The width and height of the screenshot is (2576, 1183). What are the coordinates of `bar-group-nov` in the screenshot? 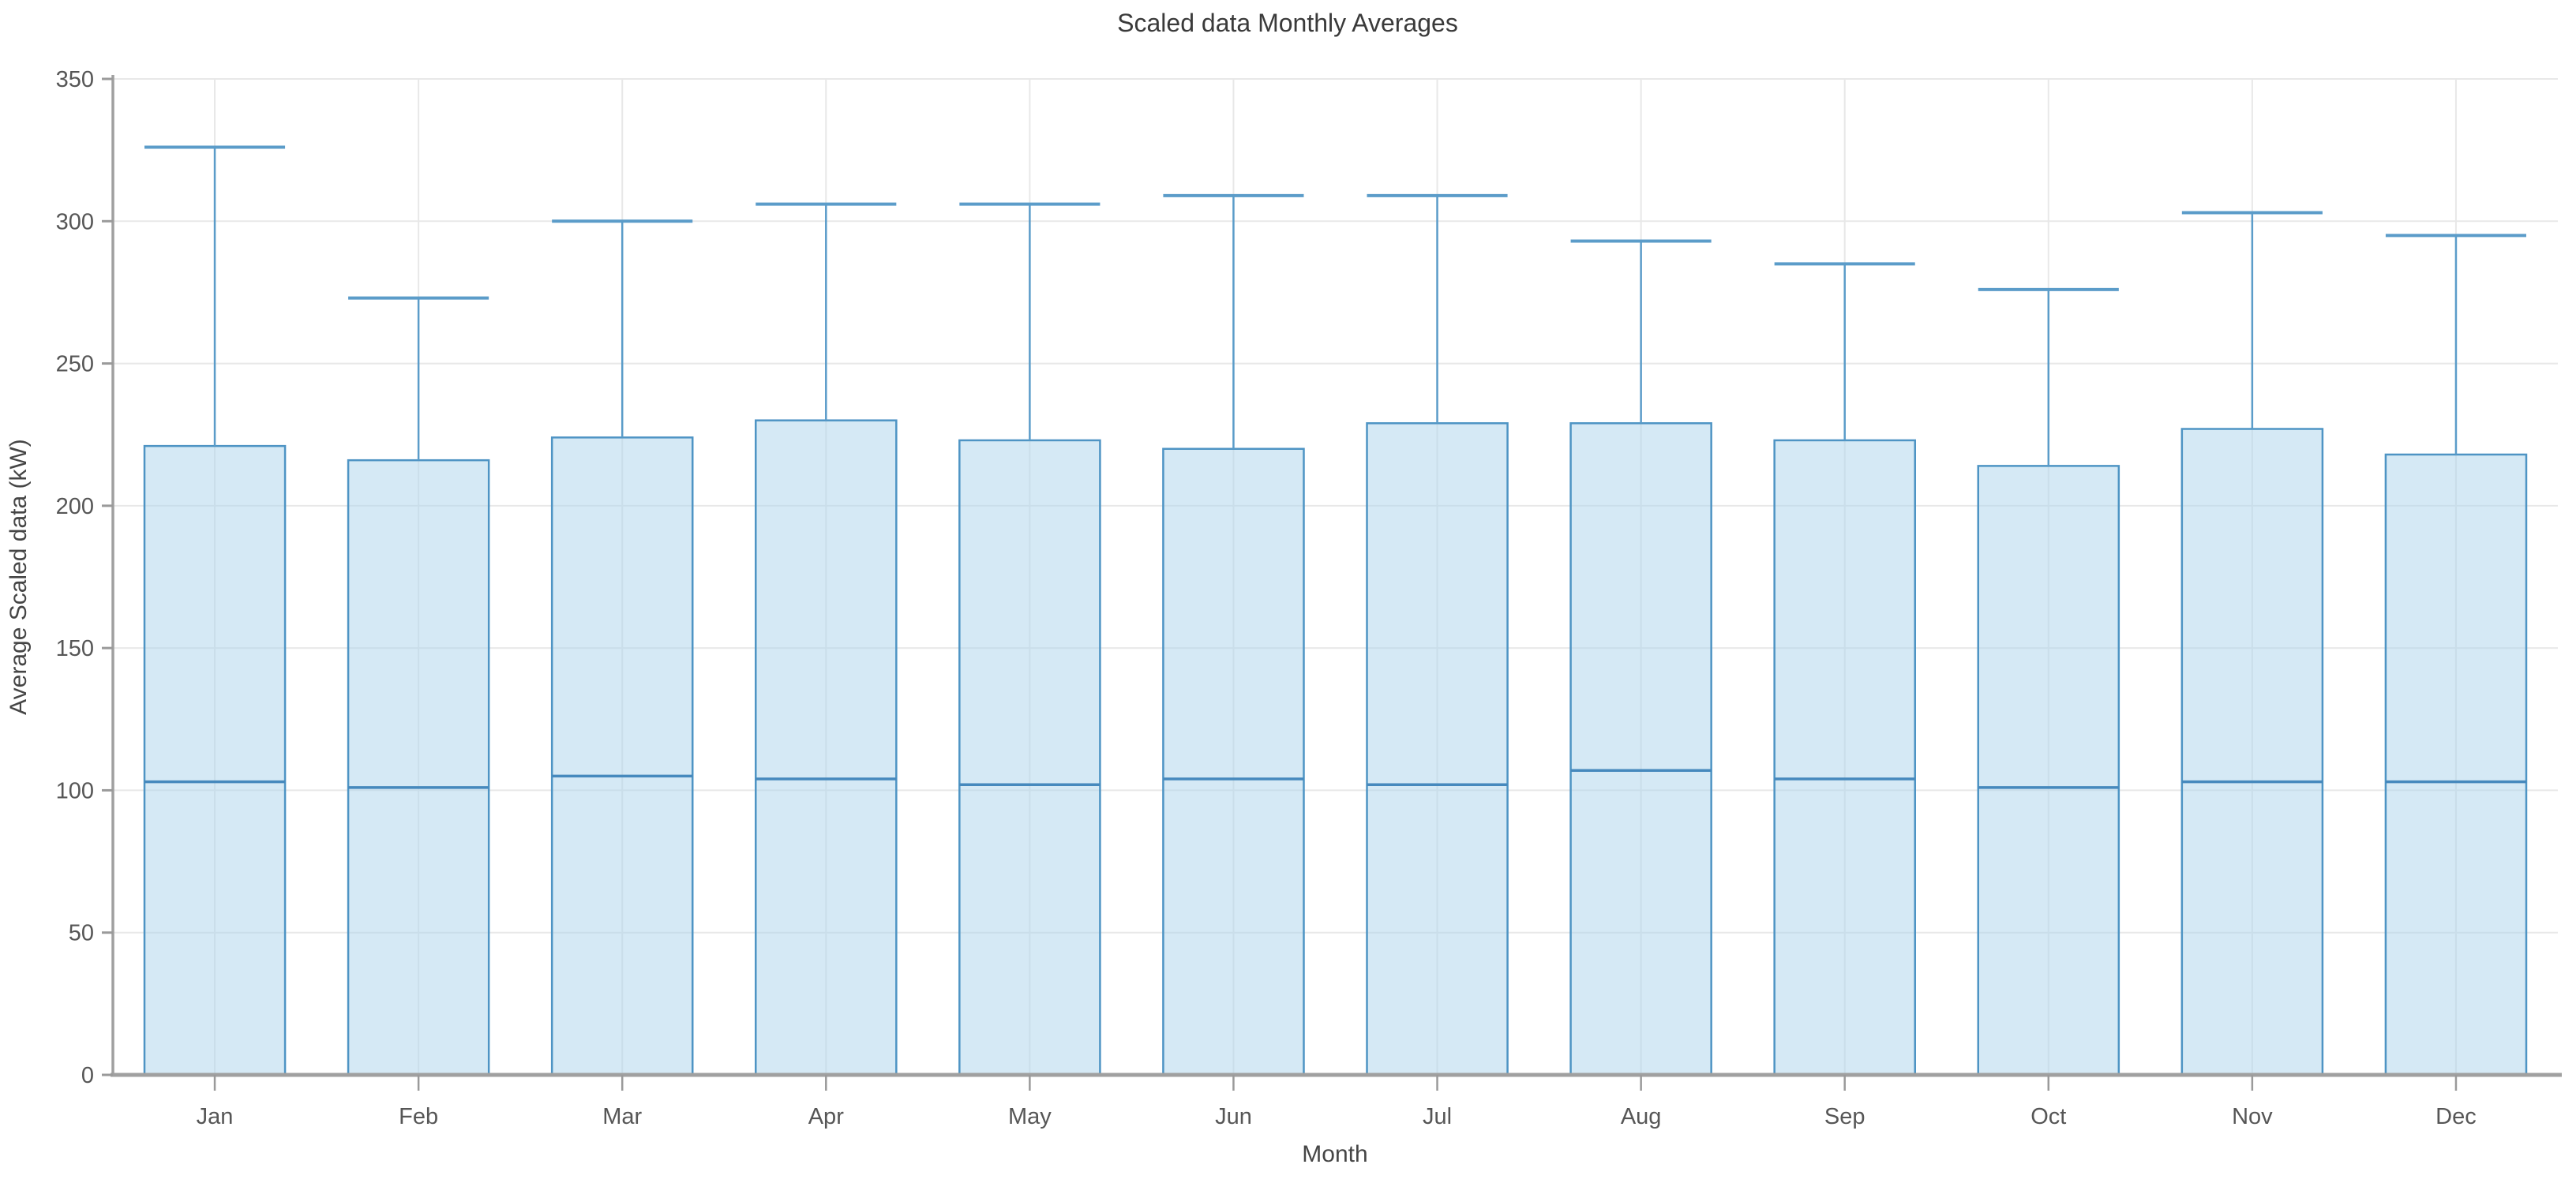 It's located at (2252, 643).